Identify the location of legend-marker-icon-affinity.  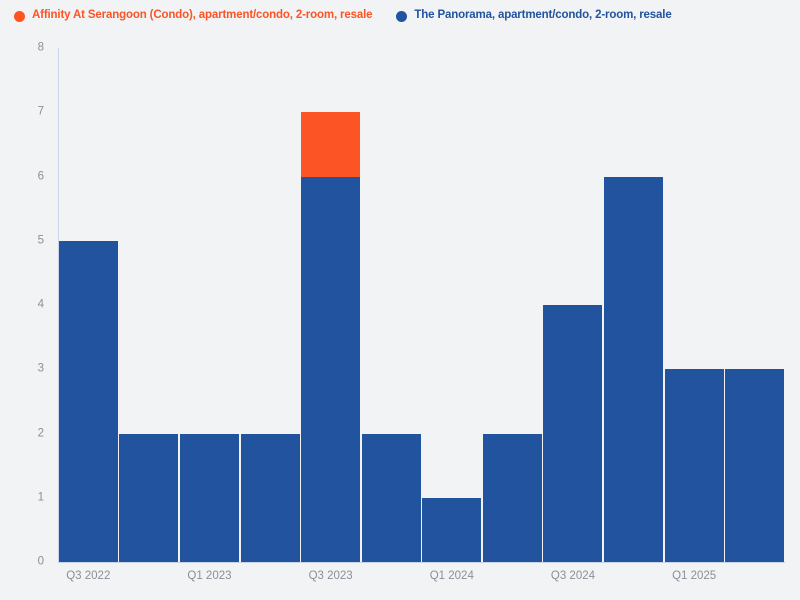
(19, 16).